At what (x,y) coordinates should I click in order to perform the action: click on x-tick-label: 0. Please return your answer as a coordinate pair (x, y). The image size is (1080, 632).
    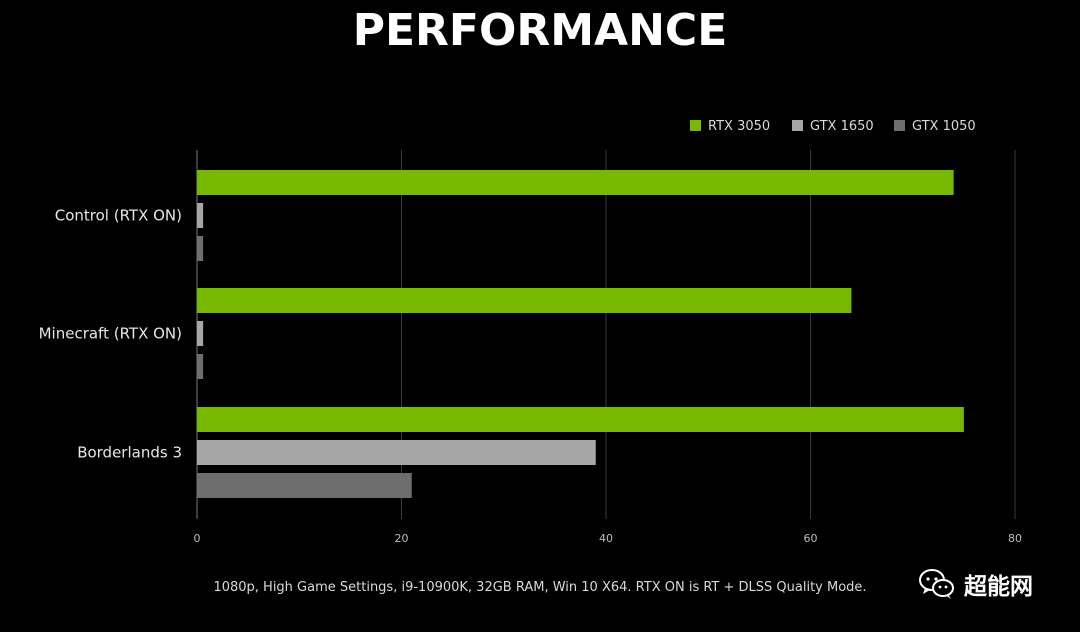
    Looking at the image, I should click on (197, 538).